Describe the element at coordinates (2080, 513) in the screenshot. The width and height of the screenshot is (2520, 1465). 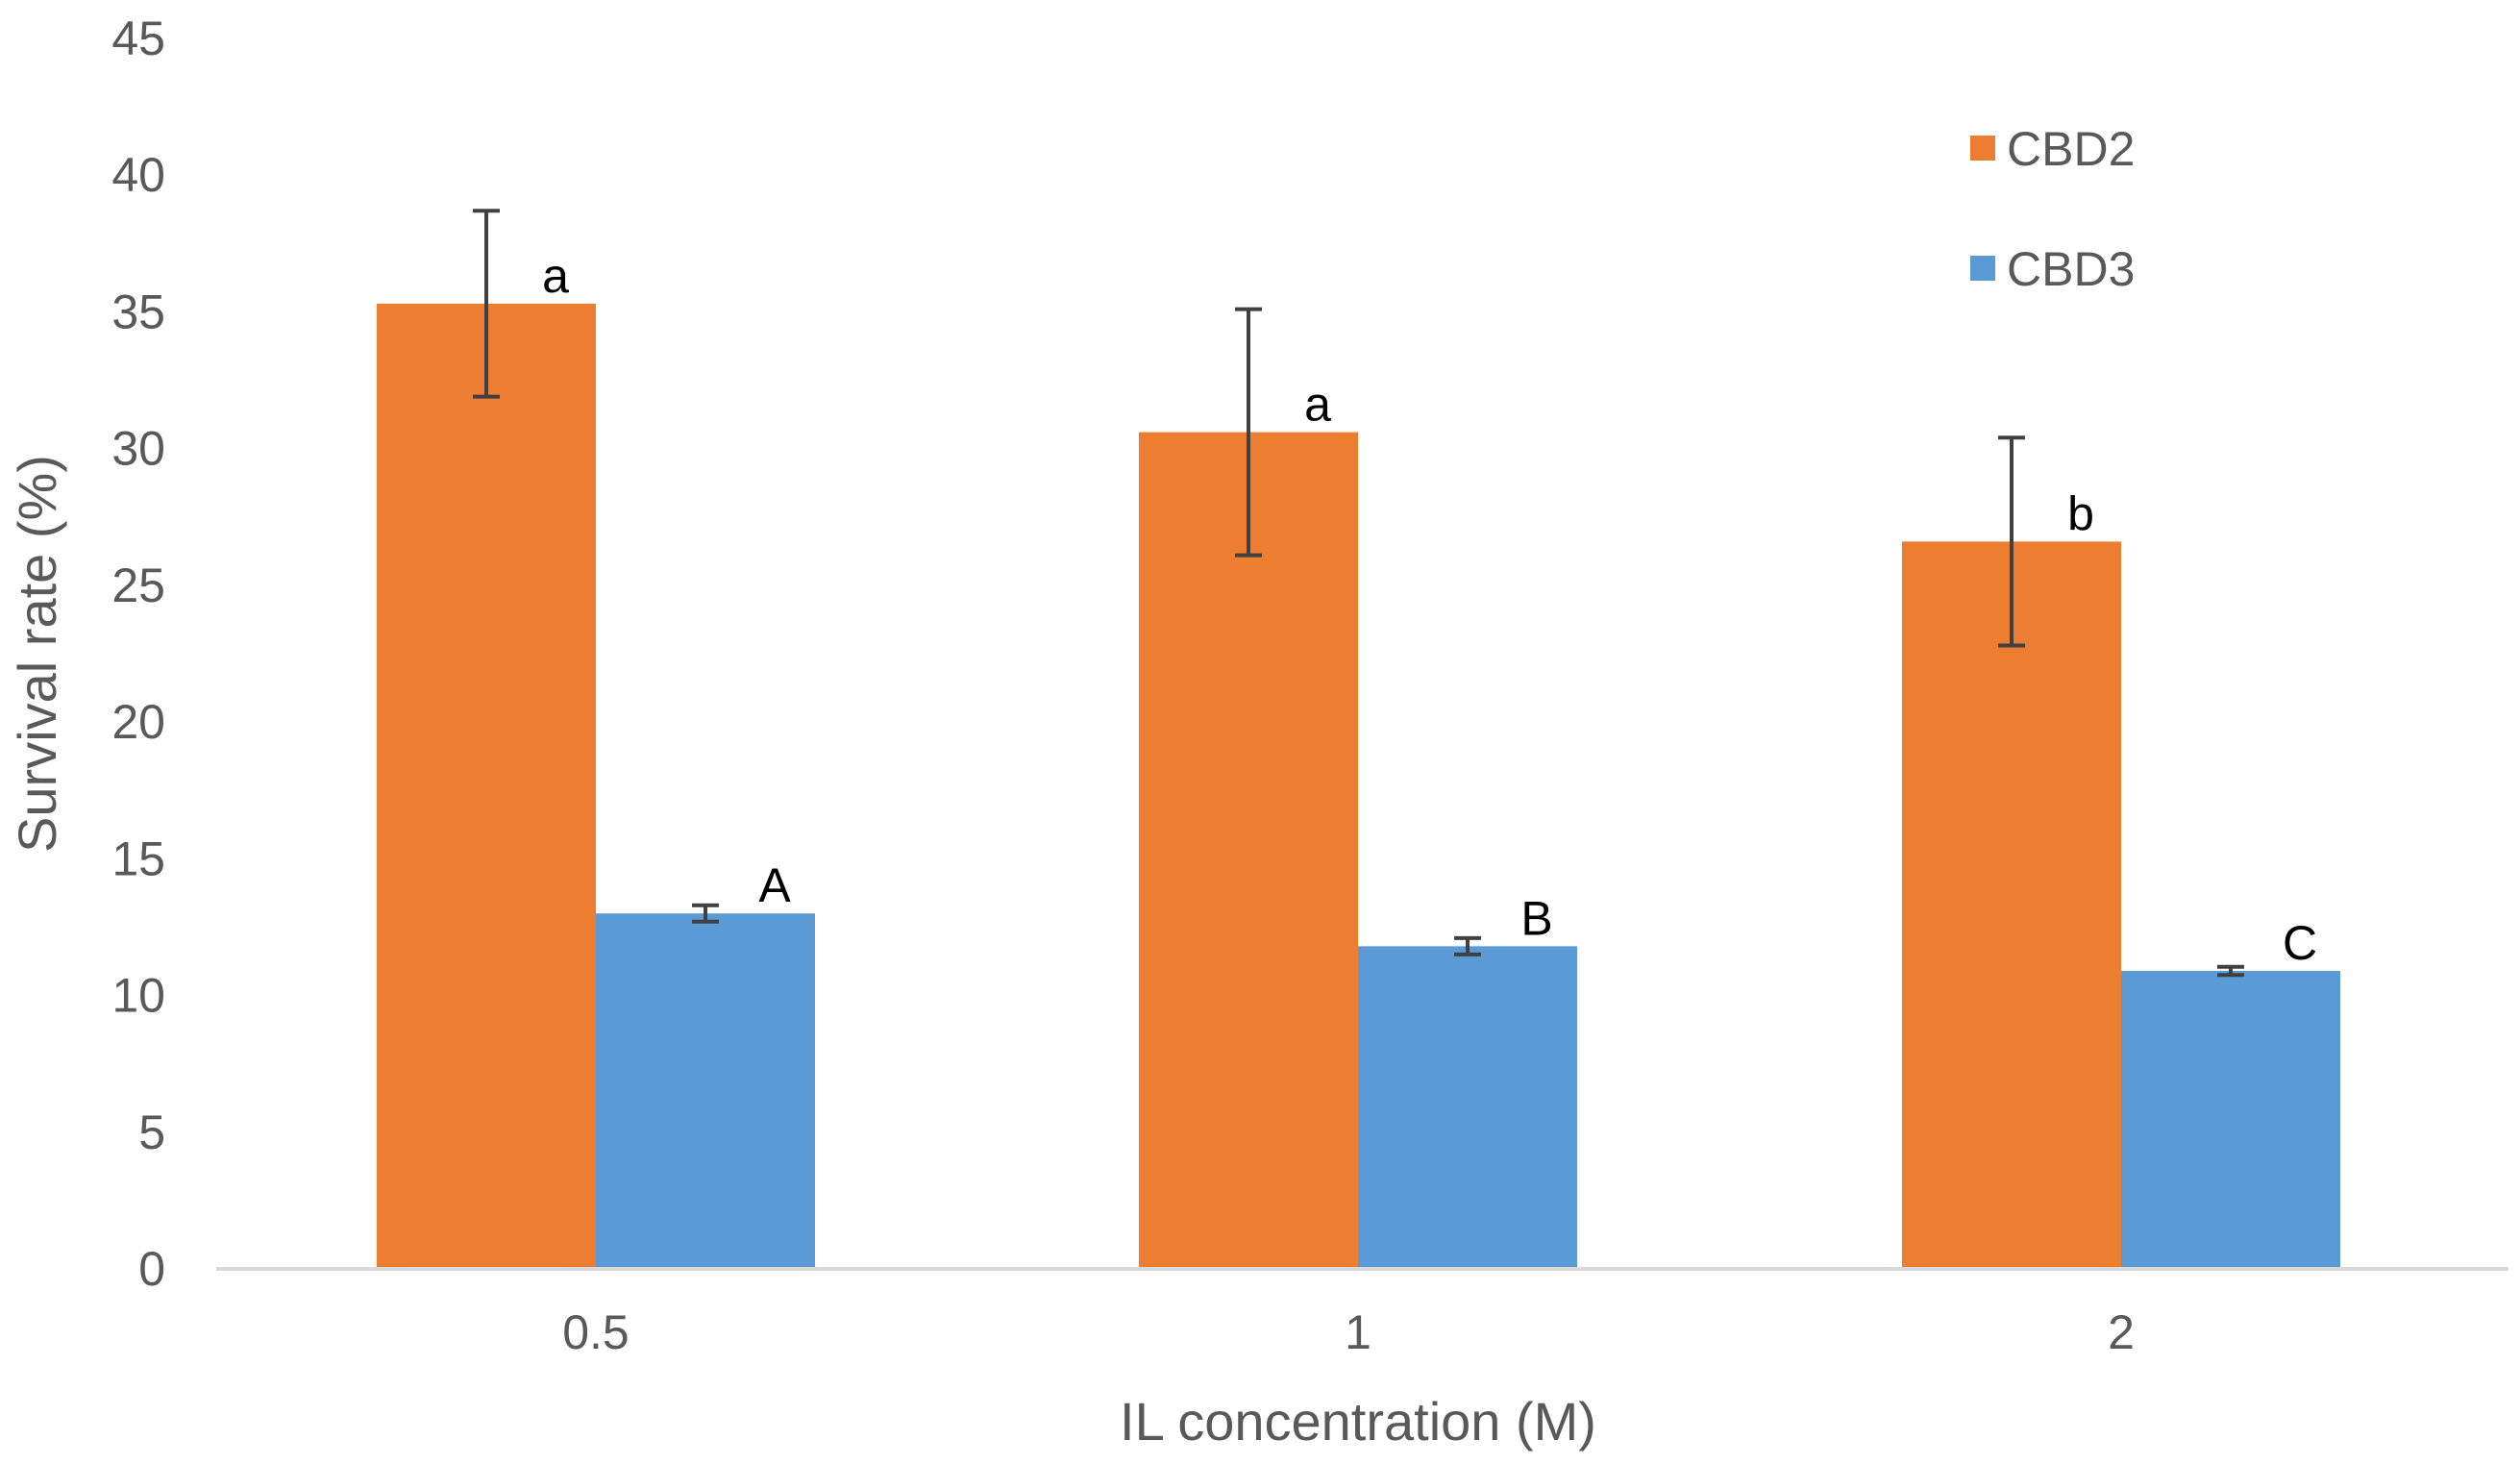
I see `significance-label: b` at that location.